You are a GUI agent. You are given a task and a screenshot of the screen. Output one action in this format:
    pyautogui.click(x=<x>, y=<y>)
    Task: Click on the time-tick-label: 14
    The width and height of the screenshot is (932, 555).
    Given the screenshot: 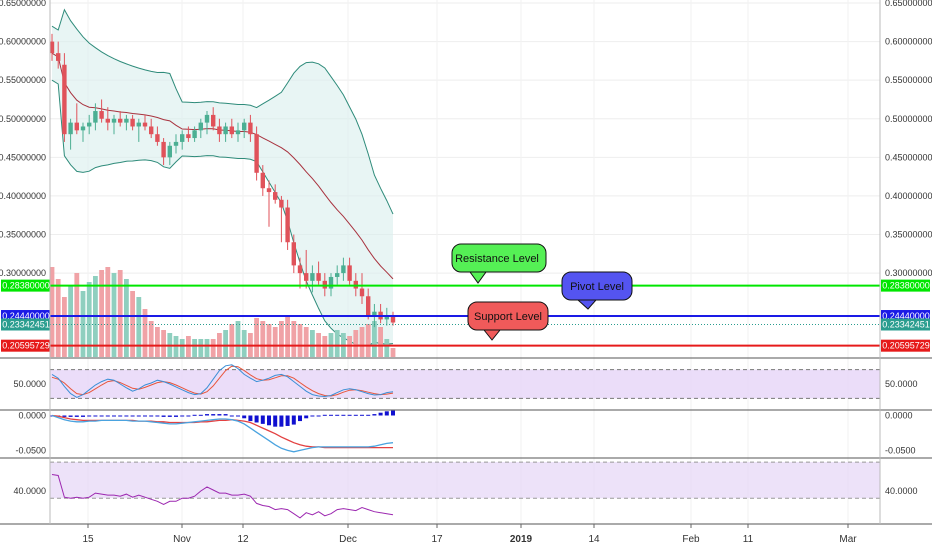 What is the action you would take?
    pyautogui.click(x=594, y=539)
    